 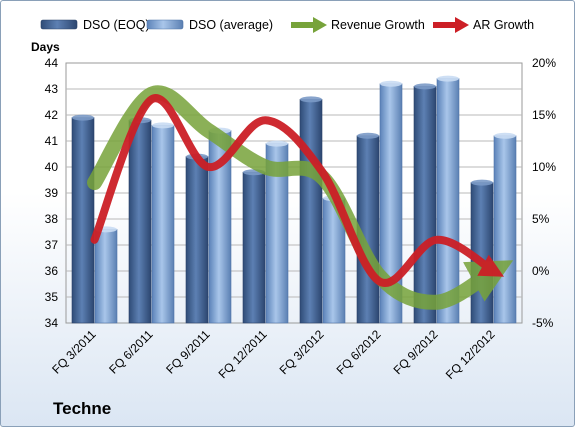 What do you see at coordinates (188, 352) in the screenshot?
I see `x-tick-label: FQ 9/2011` at bounding box center [188, 352].